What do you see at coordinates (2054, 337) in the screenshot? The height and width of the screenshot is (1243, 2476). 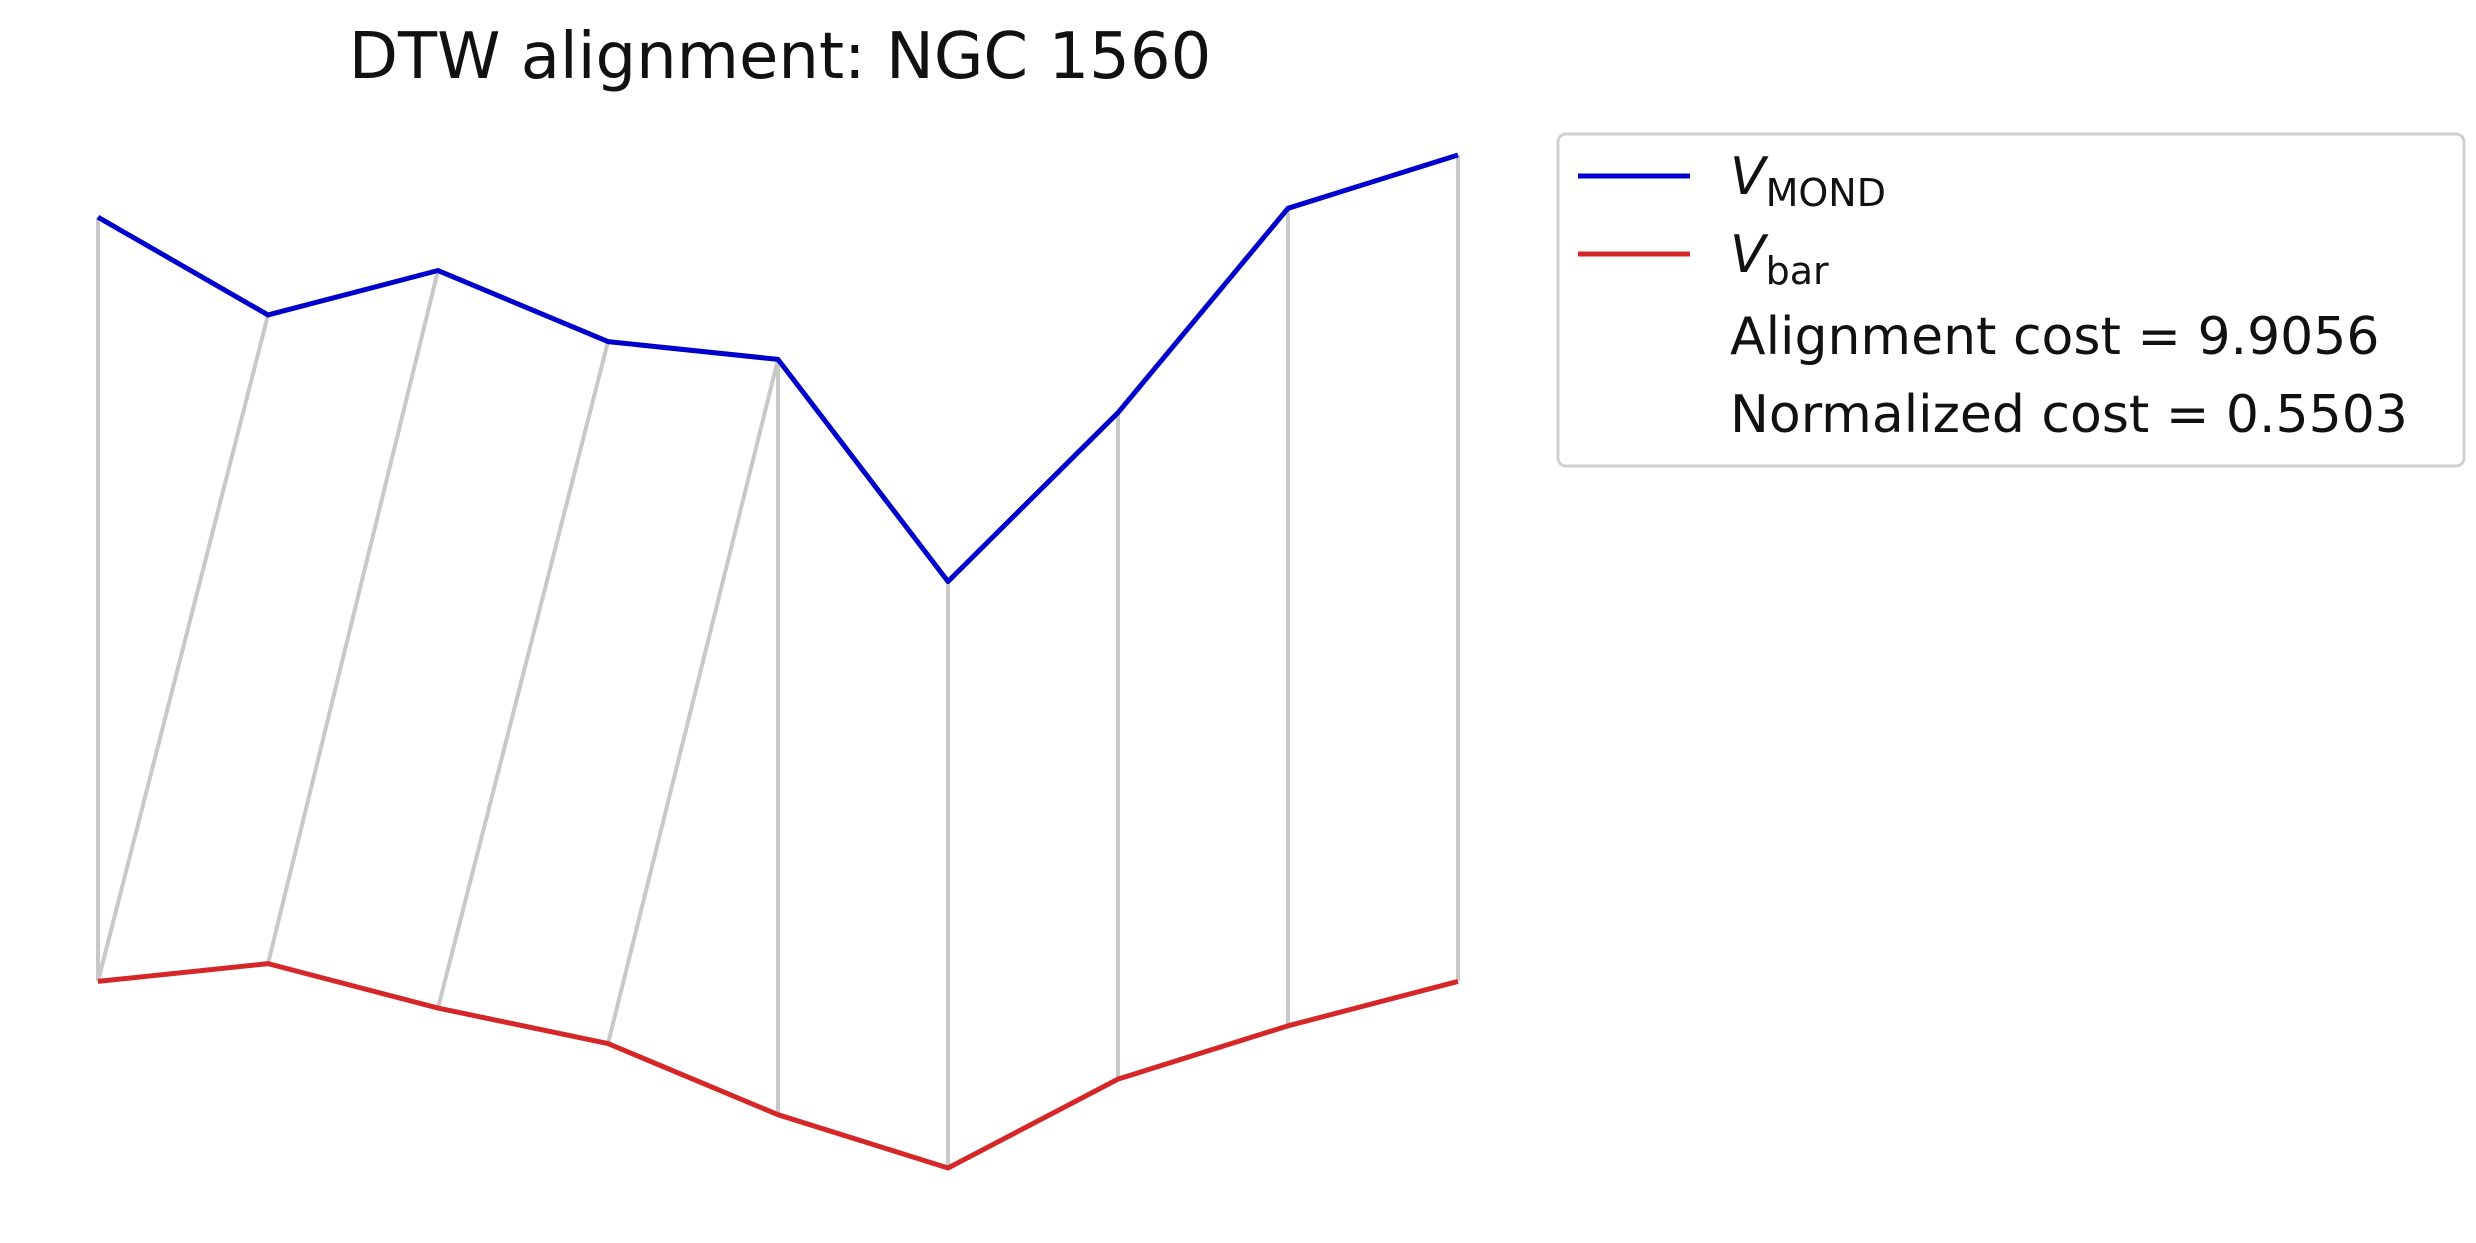 I see `alignment-cost-annotation: Alignment cost = 9.9056` at bounding box center [2054, 337].